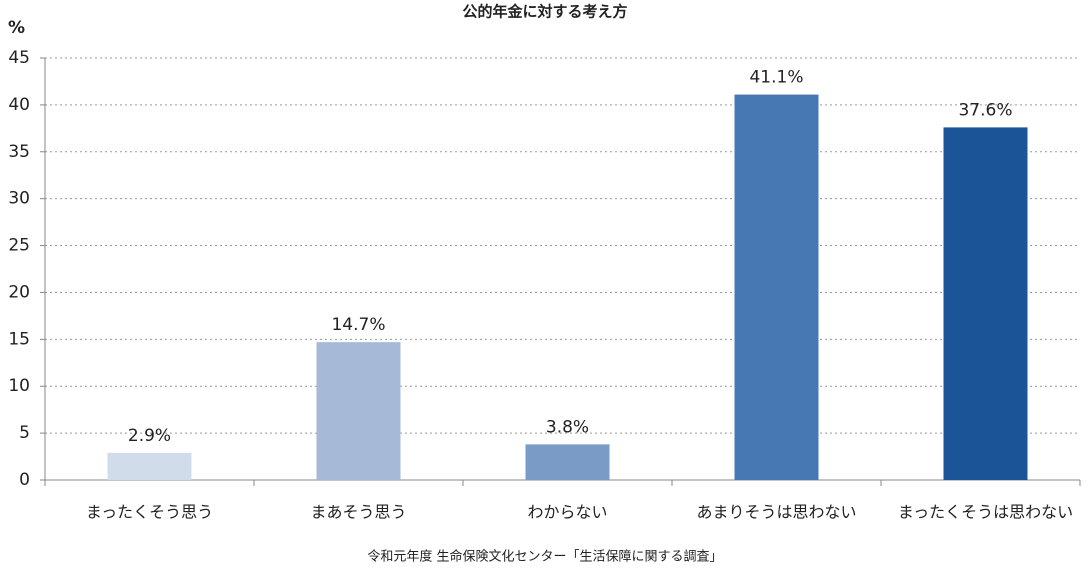 The width and height of the screenshot is (1092, 570). What do you see at coordinates (358, 325) in the screenshot?
I see `value-label: 14.7%` at bounding box center [358, 325].